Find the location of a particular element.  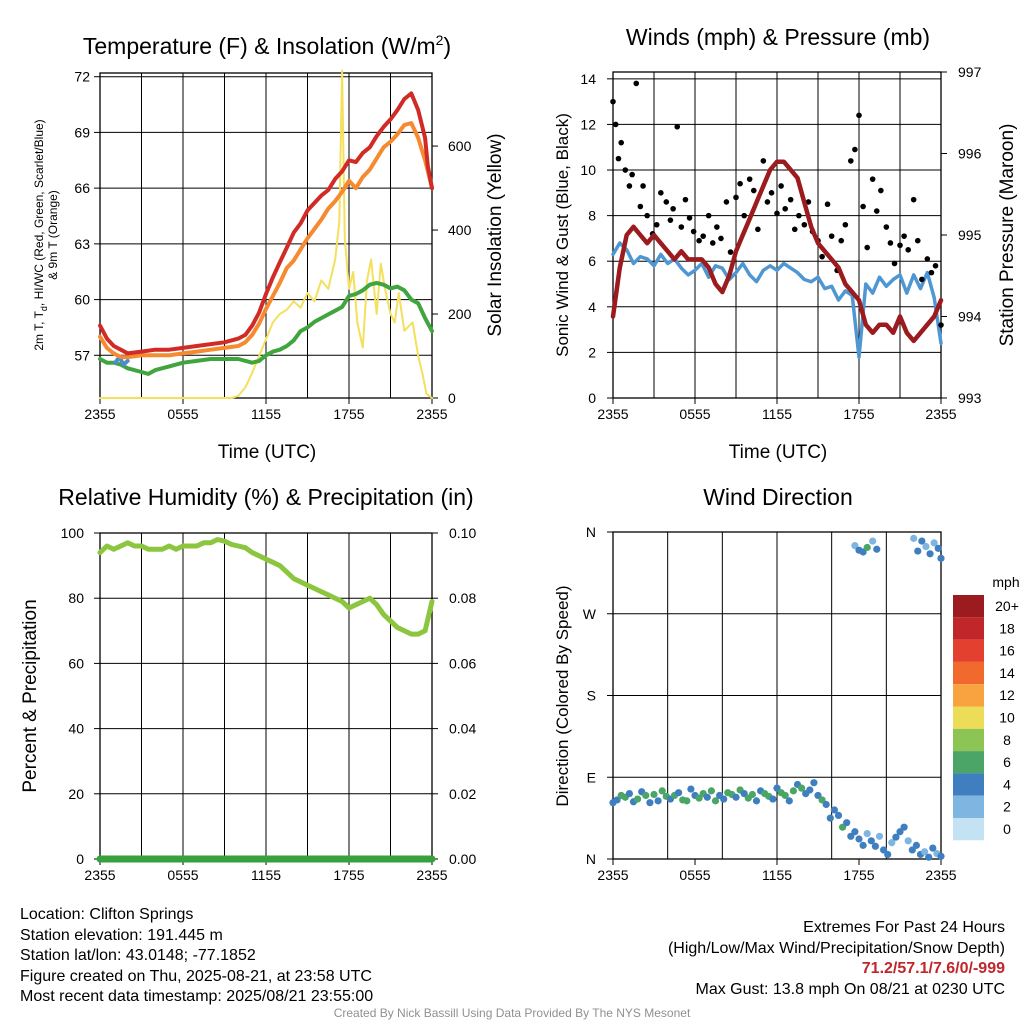

humidity-ytick-label: 80 is located at coordinates (76, 598).